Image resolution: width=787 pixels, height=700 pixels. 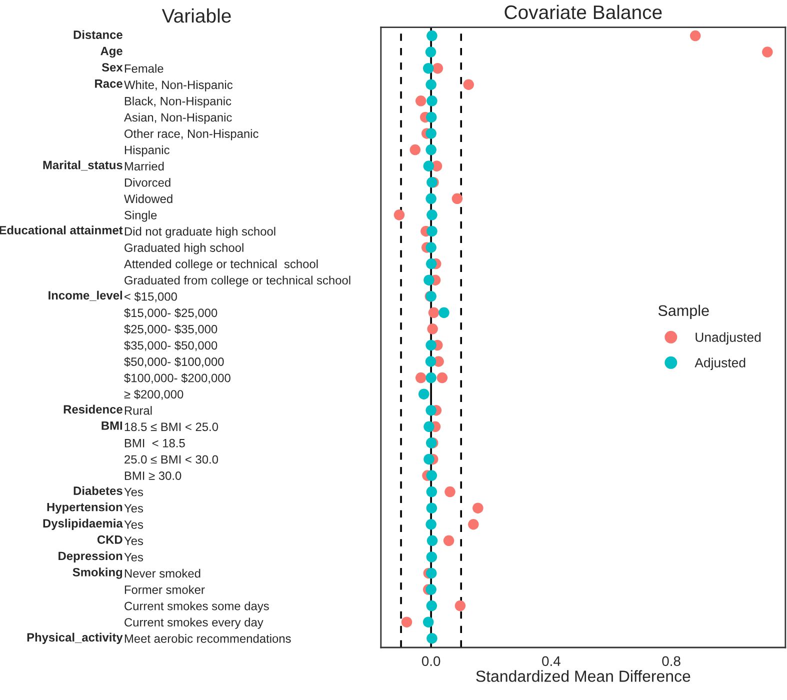 I want to click on y-tick-label: Current smokes every day, so click(x=194, y=623).